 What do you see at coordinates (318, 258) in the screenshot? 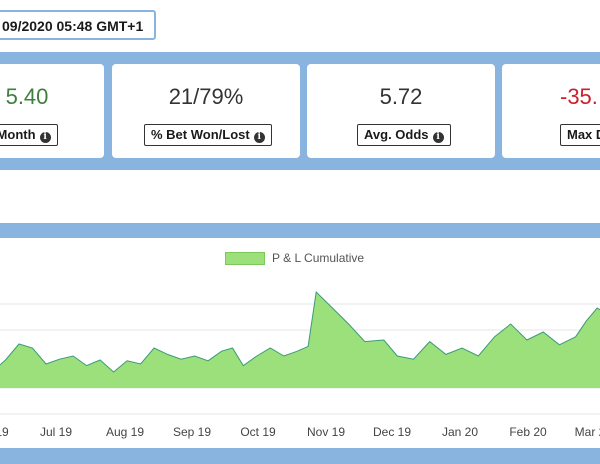
I see `legend-label: P & L Cumulative` at bounding box center [318, 258].